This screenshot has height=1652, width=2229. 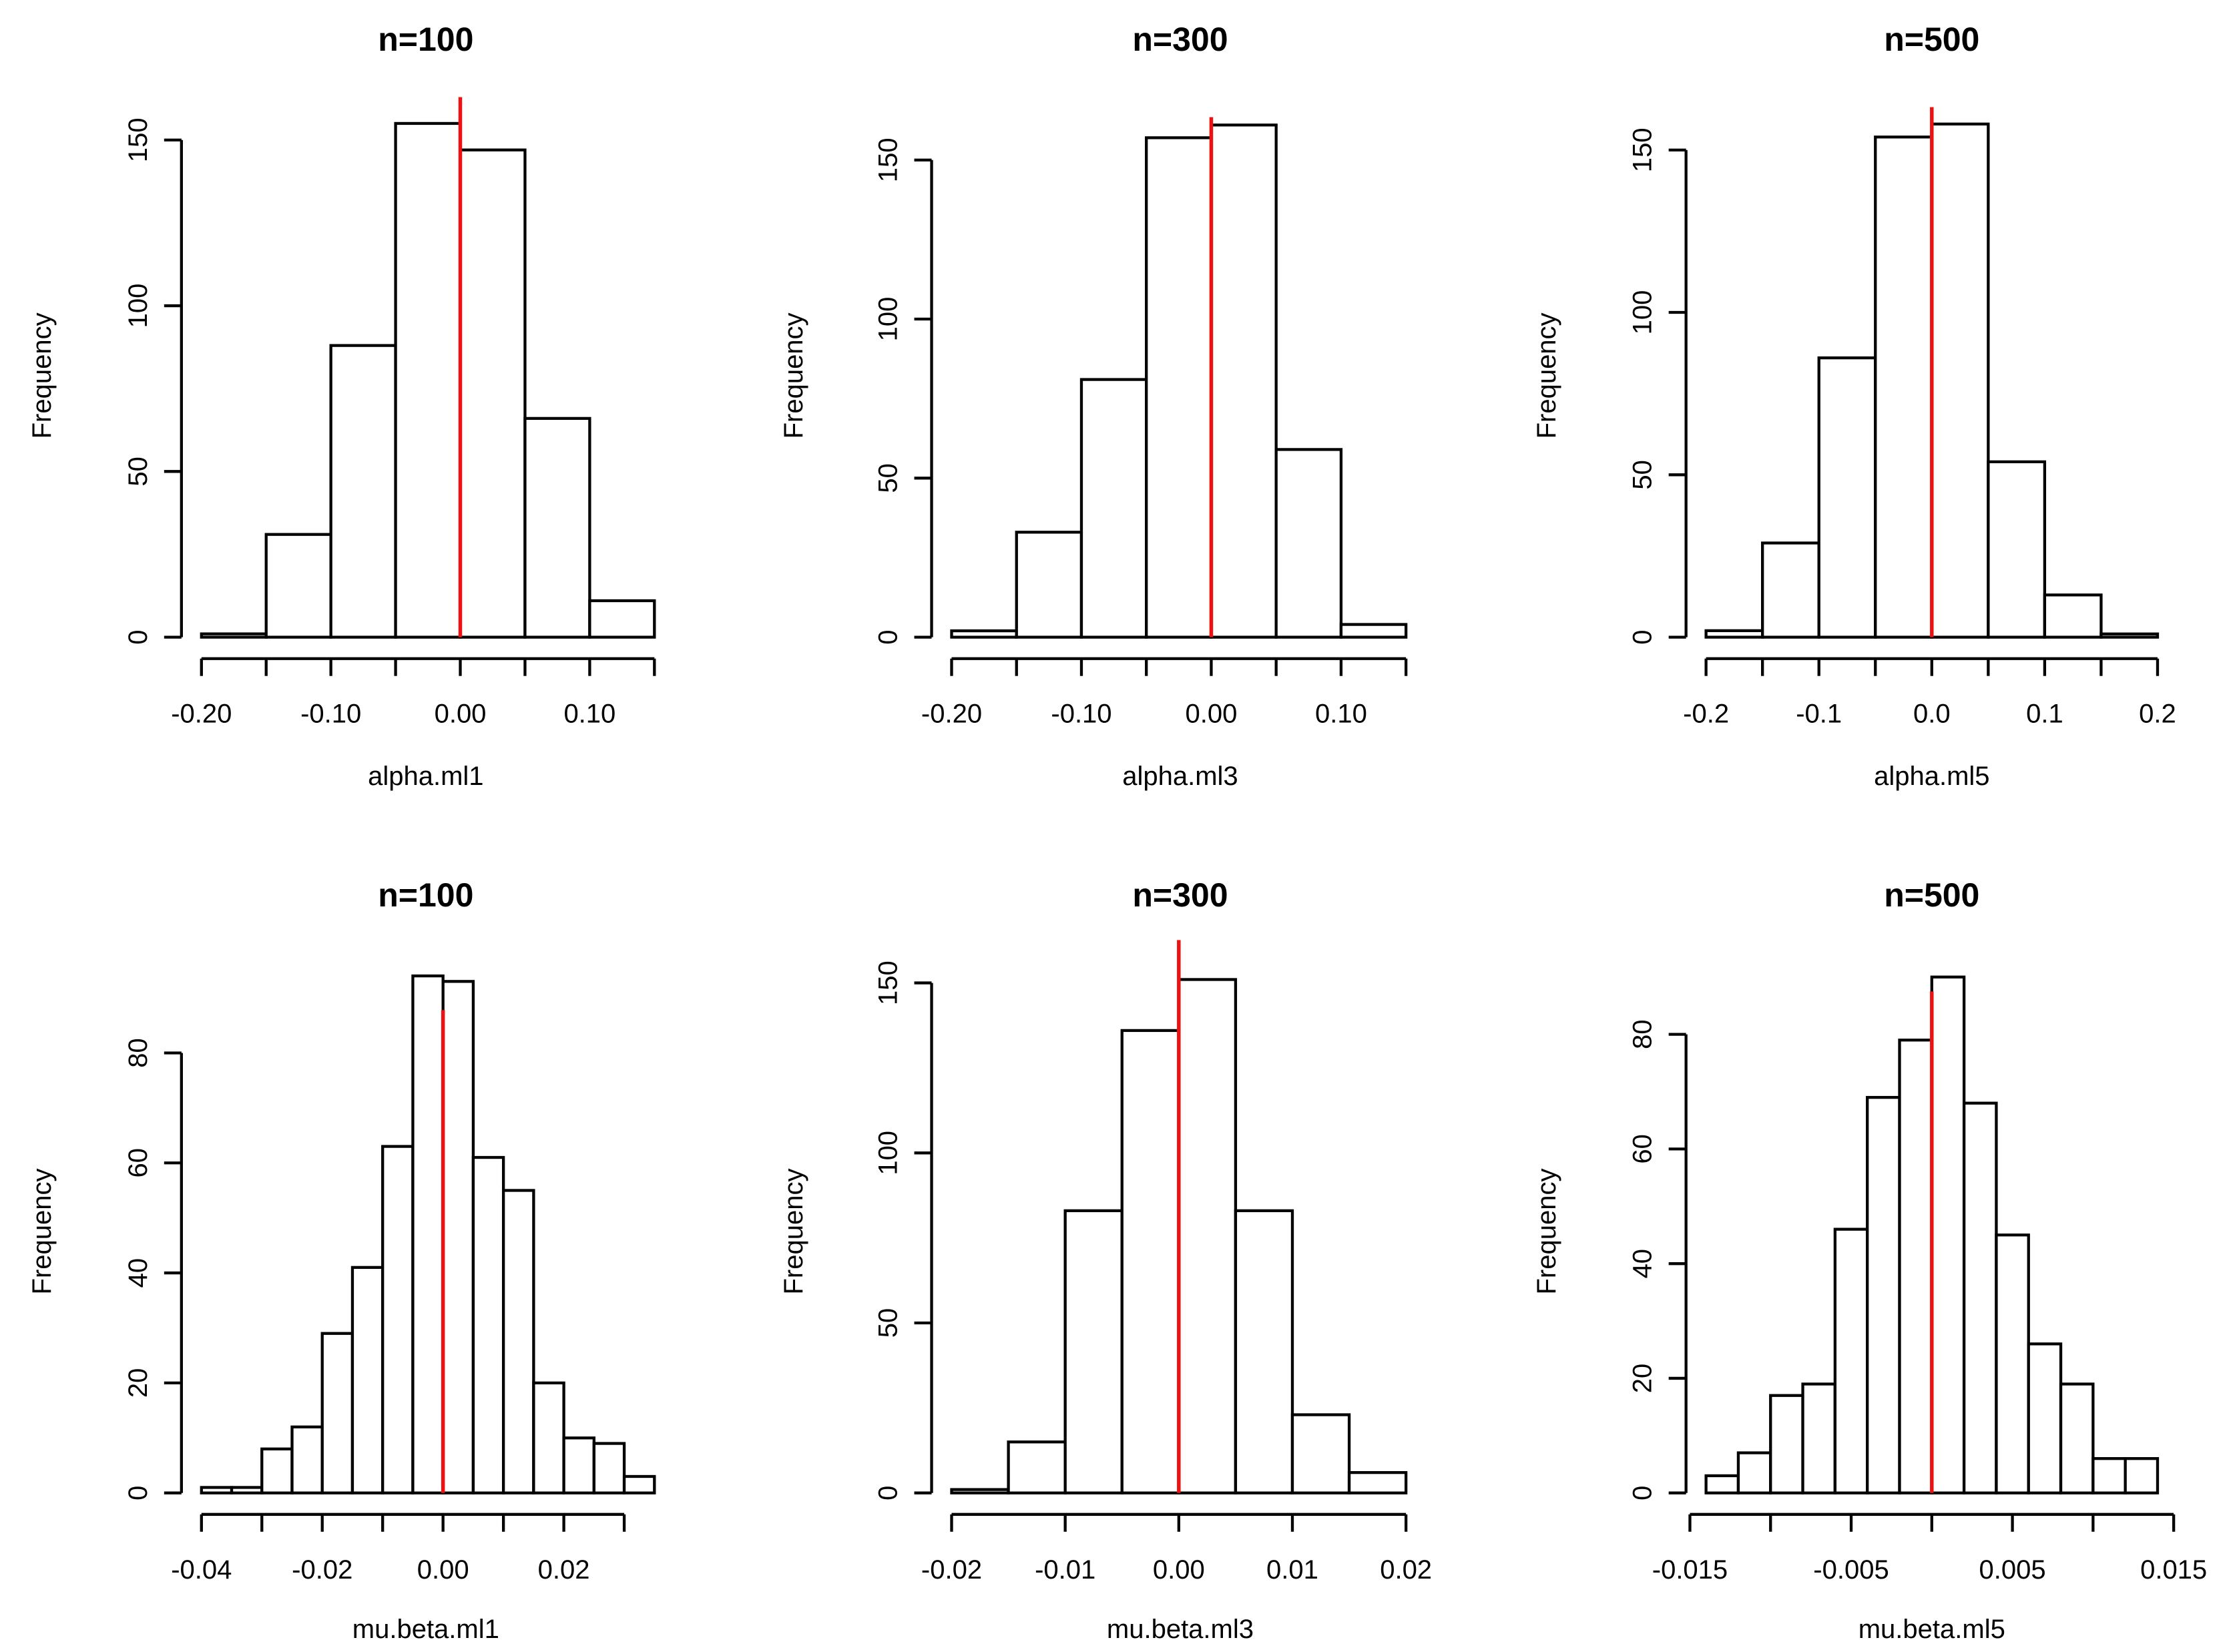 What do you see at coordinates (2157, 714) in the screenshot?
I see `x-tick-label: 0.2` at bounding box center [2157, 714].